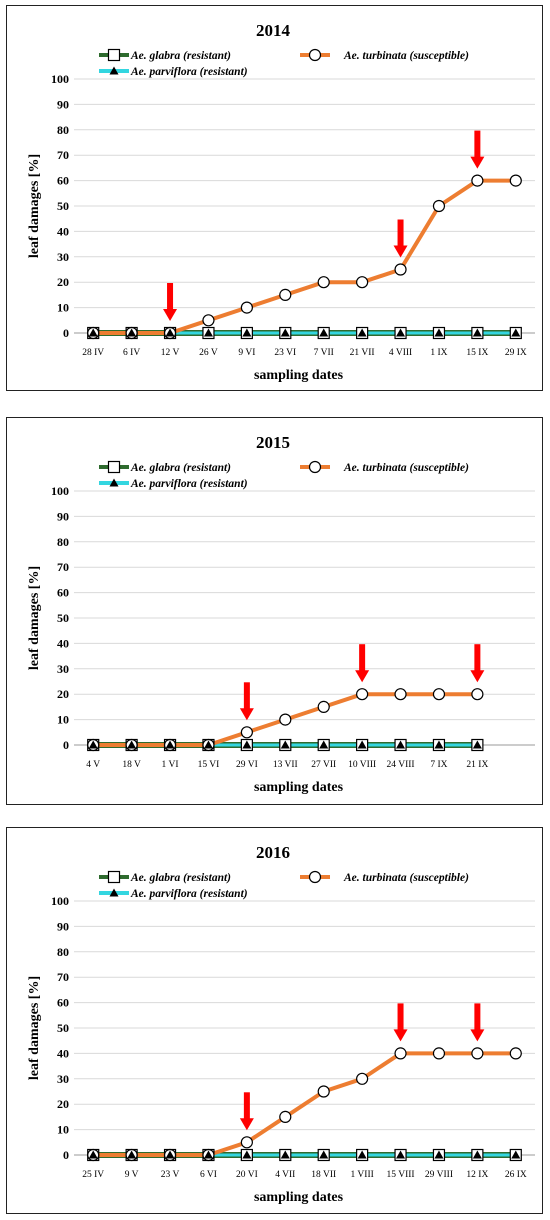 The width and height of the screenshot is (550, 1220). Describe the element at coordinates (34, 1028) in the screenshot. I see `y-axis-label: leaf damages [%]` at that location.